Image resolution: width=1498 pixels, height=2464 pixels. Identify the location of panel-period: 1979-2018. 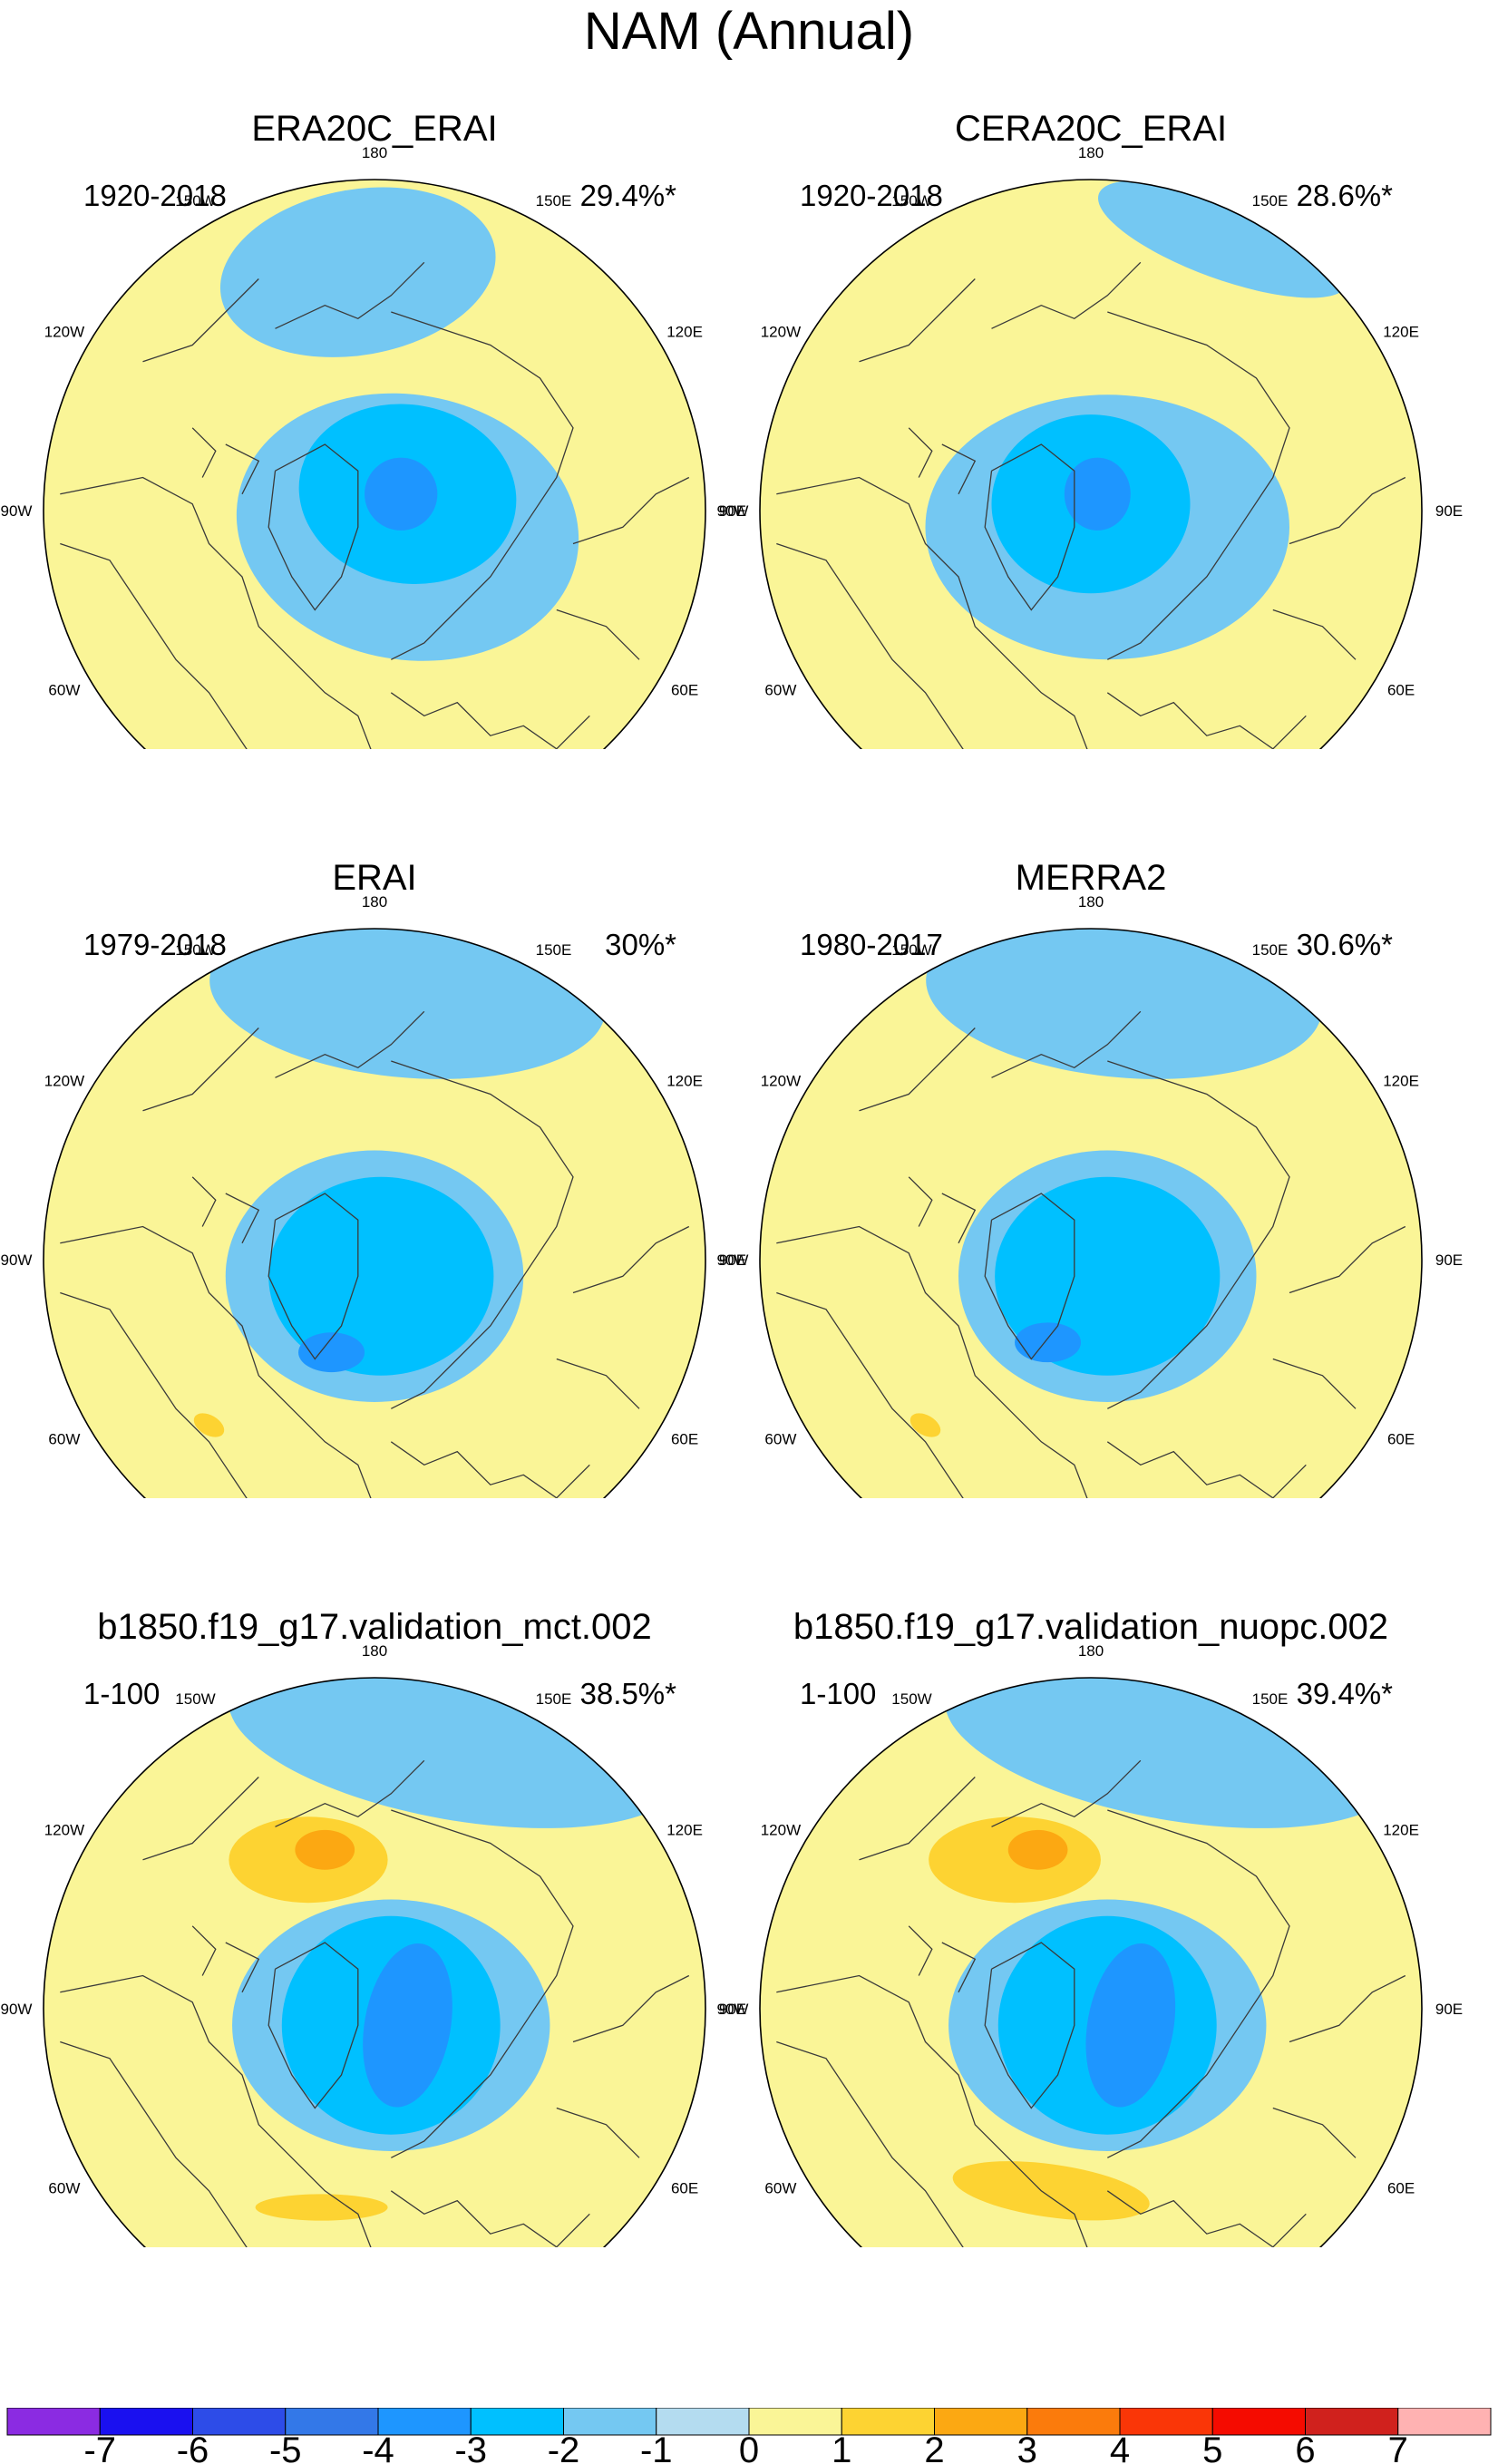
(155, 945).